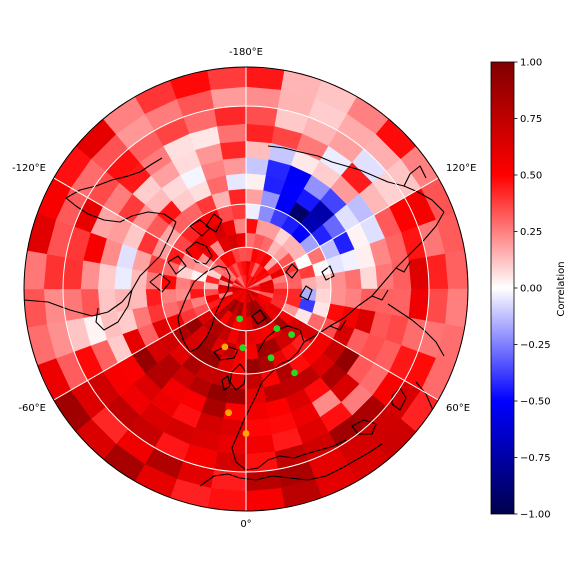 The image size is (576, 576). I want to click on lon-label-60e: 60°E, so click(458, 408).